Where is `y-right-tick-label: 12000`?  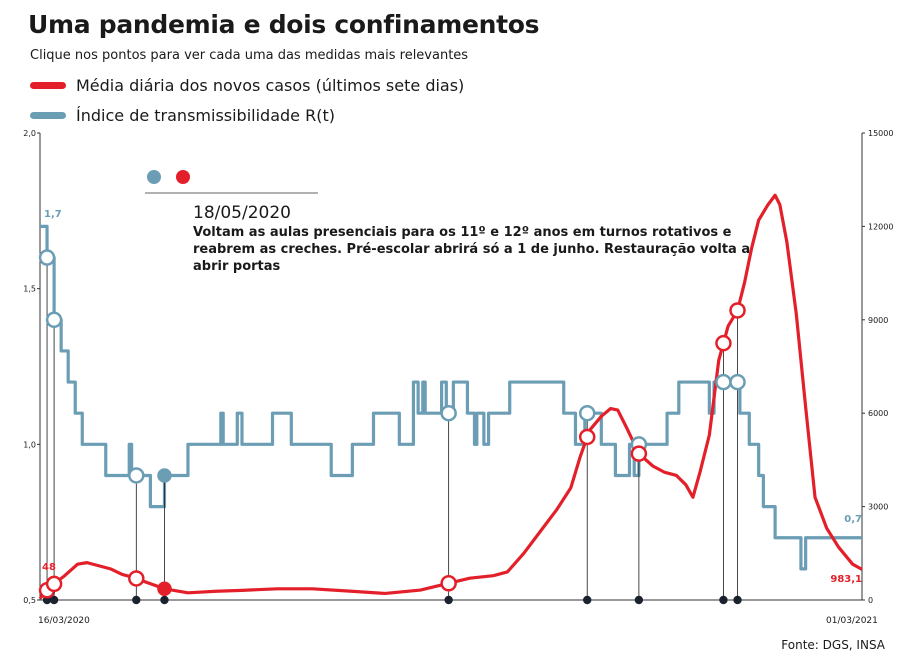
y-right-tick-label: 12000 is located at coordinates (880, 226).